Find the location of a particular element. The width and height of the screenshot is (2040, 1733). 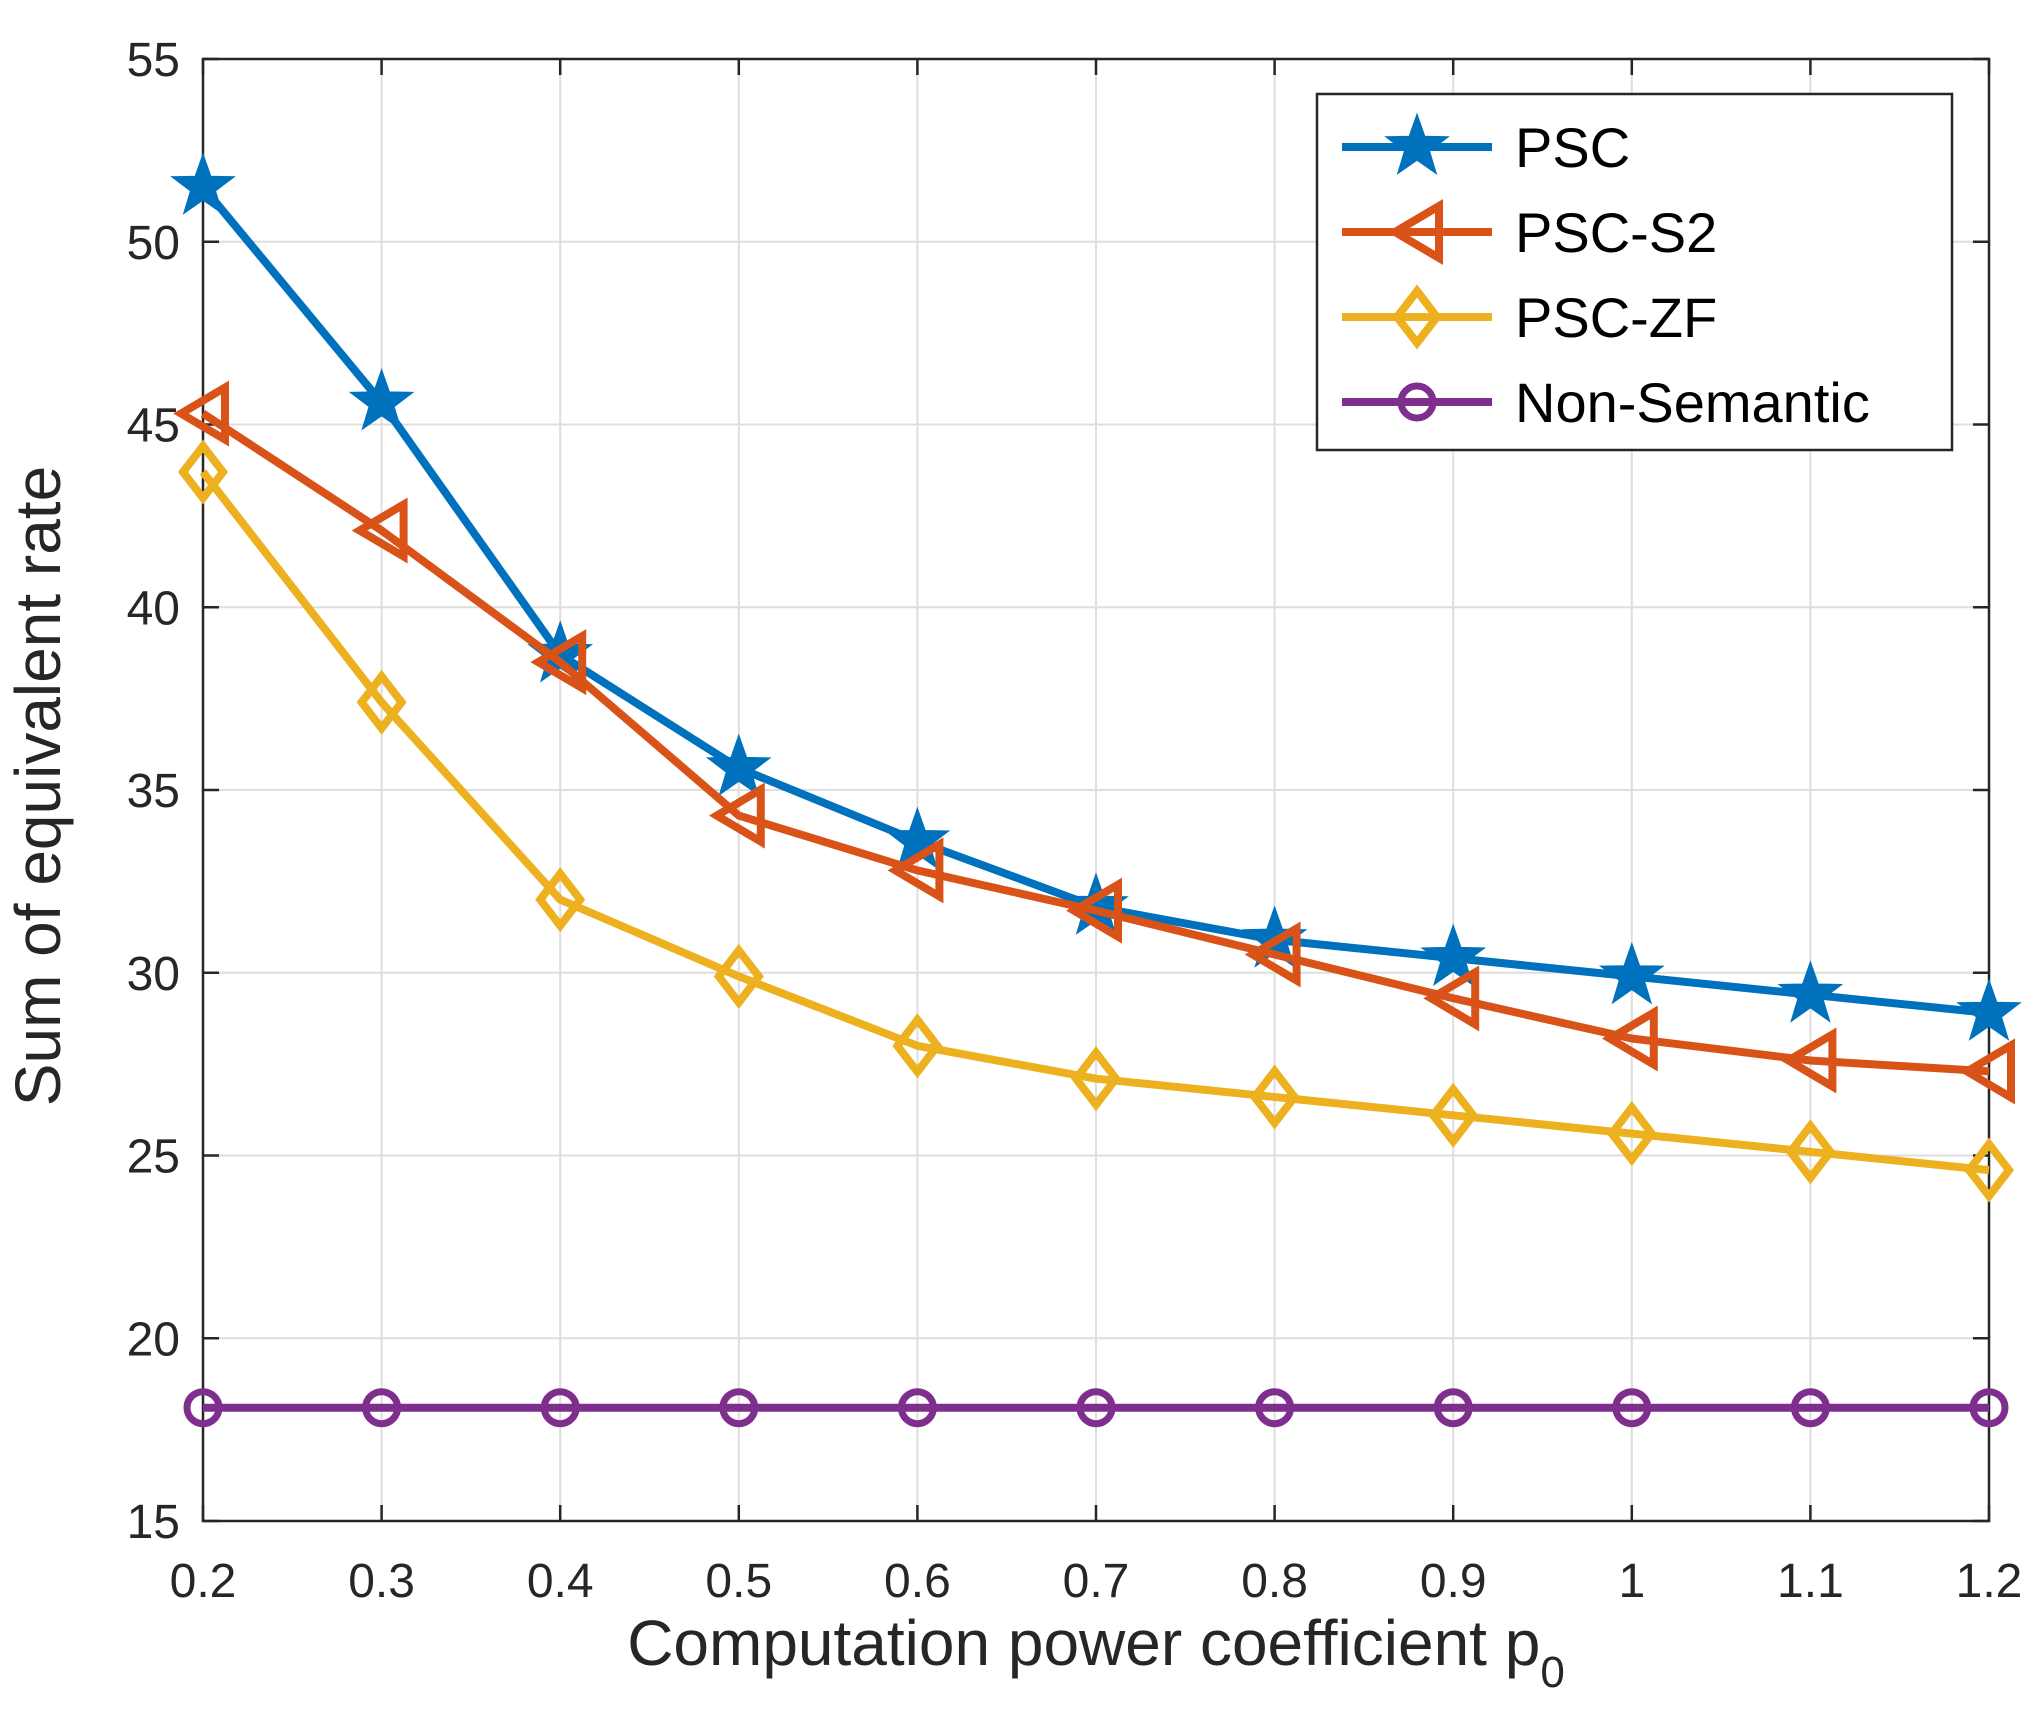

legend-entry-non-semantic: Non-Semantic is located at coordinates (1606, 402).